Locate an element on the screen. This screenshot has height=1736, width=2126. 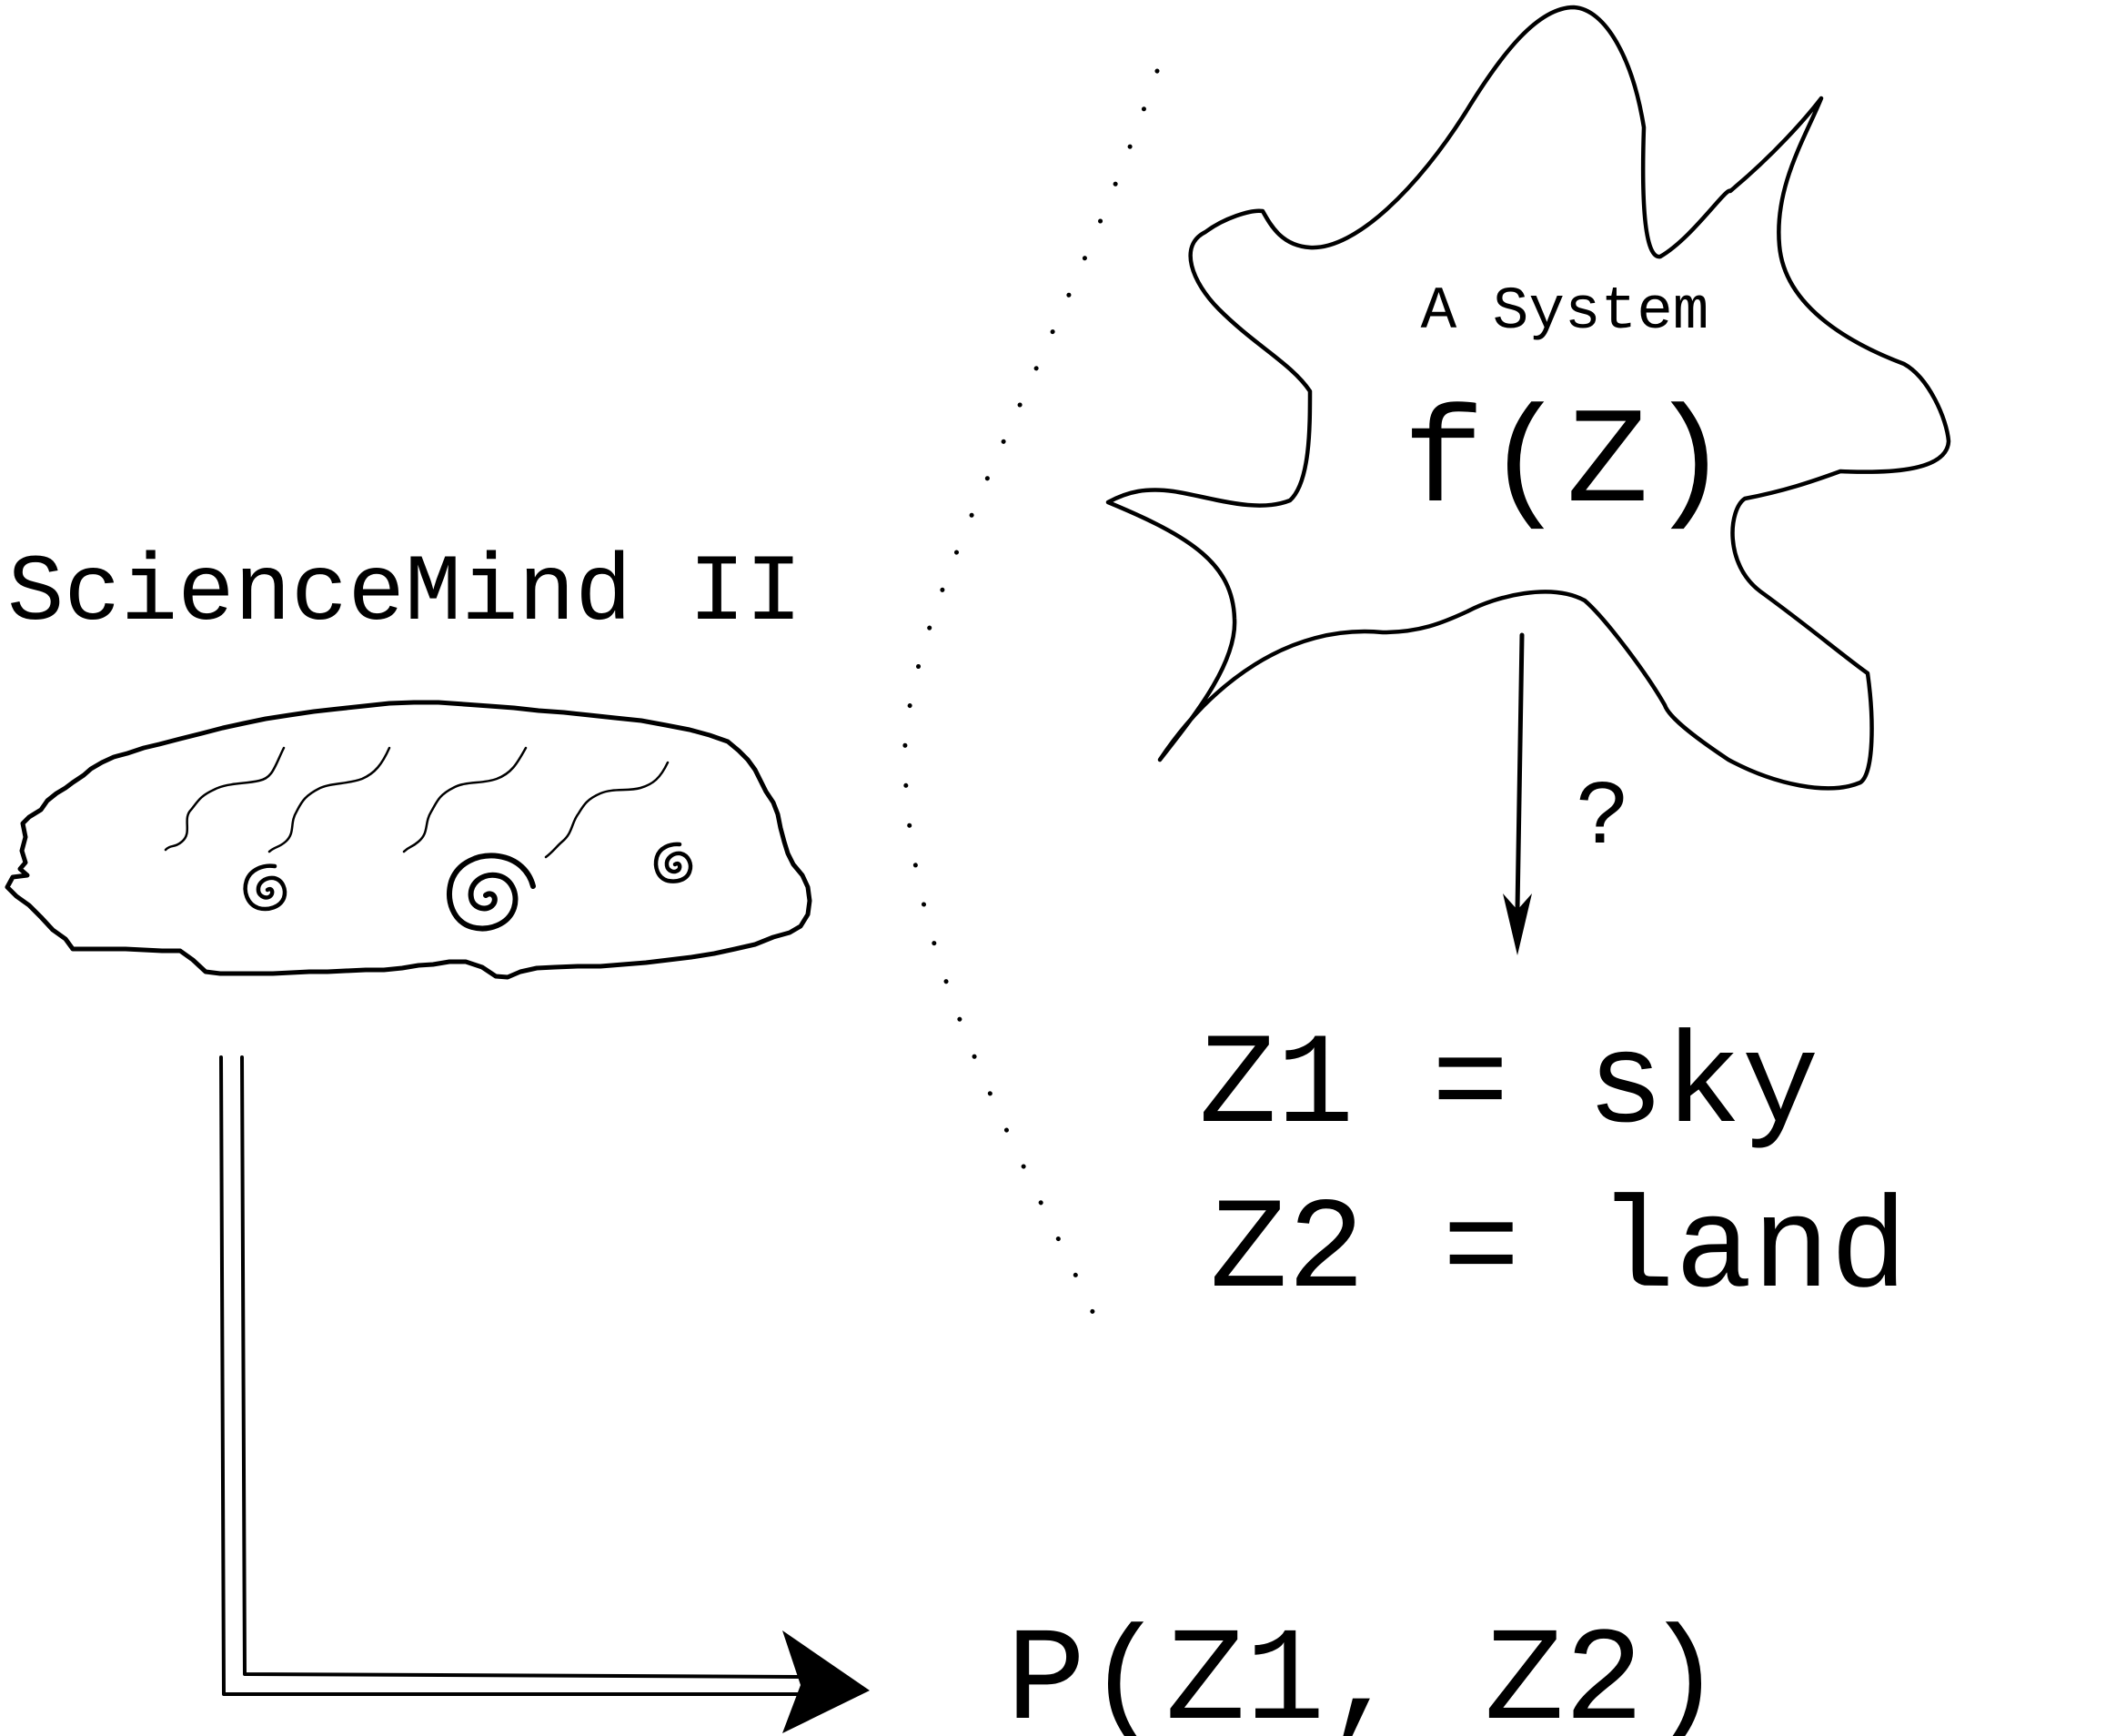
arrow-down-icon is located at coordinates (1518, 794).